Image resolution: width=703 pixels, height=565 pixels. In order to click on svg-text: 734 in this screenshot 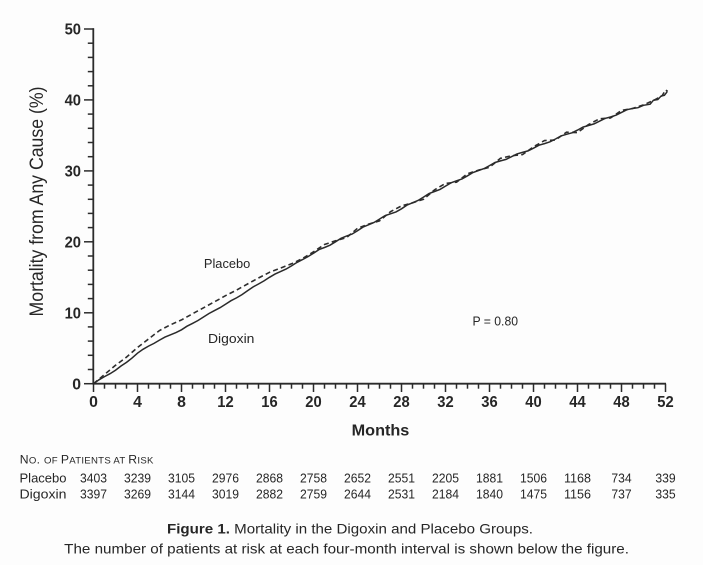, I will do `click(621, 478)`.